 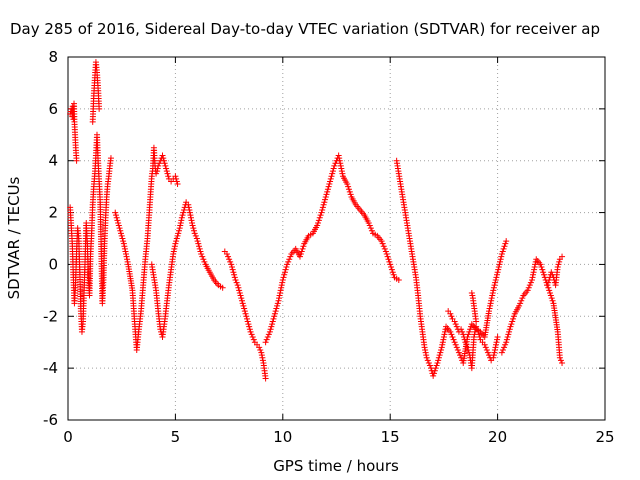 What do you see at coordinates (53, 213) in the screenshot?
I see `y-tick-label: 2` at bounding box center [53, 213].